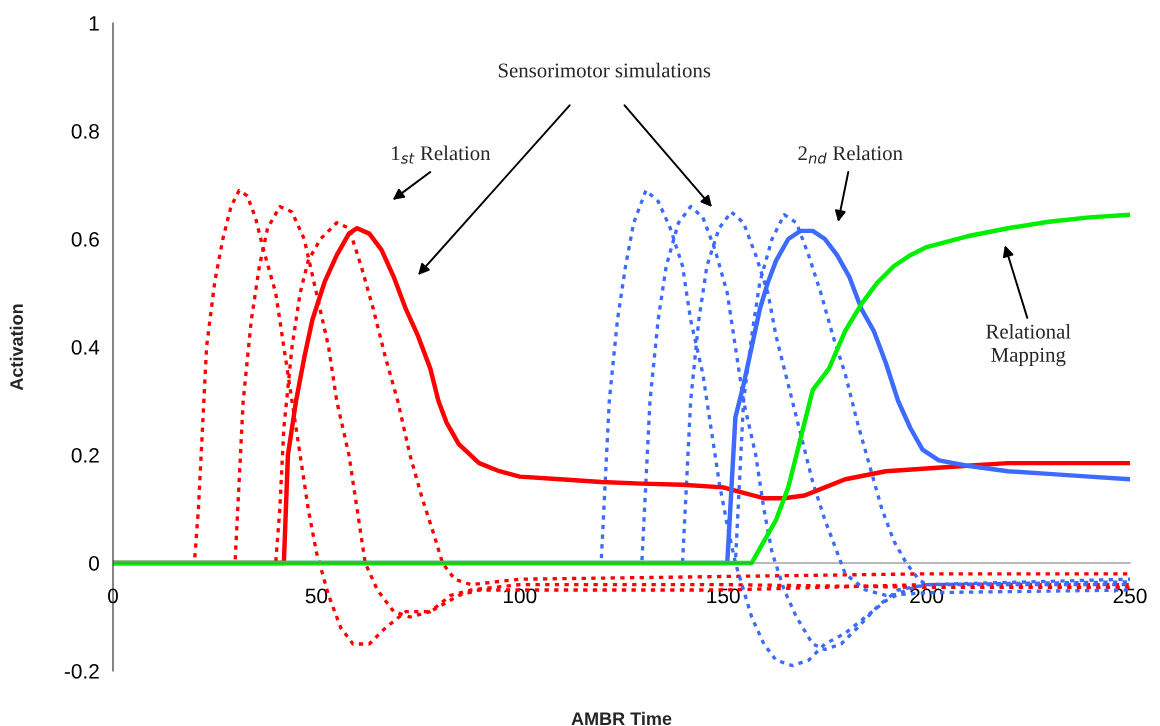 The image size is (1160, 726). I want to click on y-tick-label: 0.4, so click(85, 347).